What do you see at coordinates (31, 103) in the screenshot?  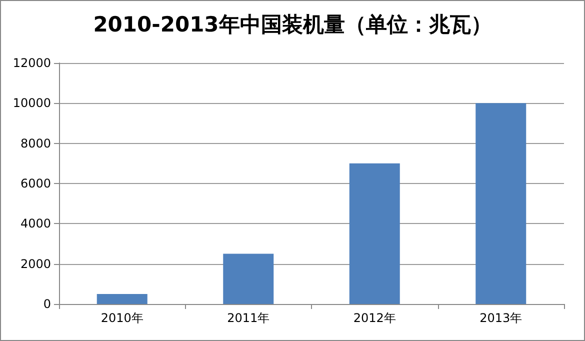 I see `y-tick-label: 10000` at bounding box center [31, 103].